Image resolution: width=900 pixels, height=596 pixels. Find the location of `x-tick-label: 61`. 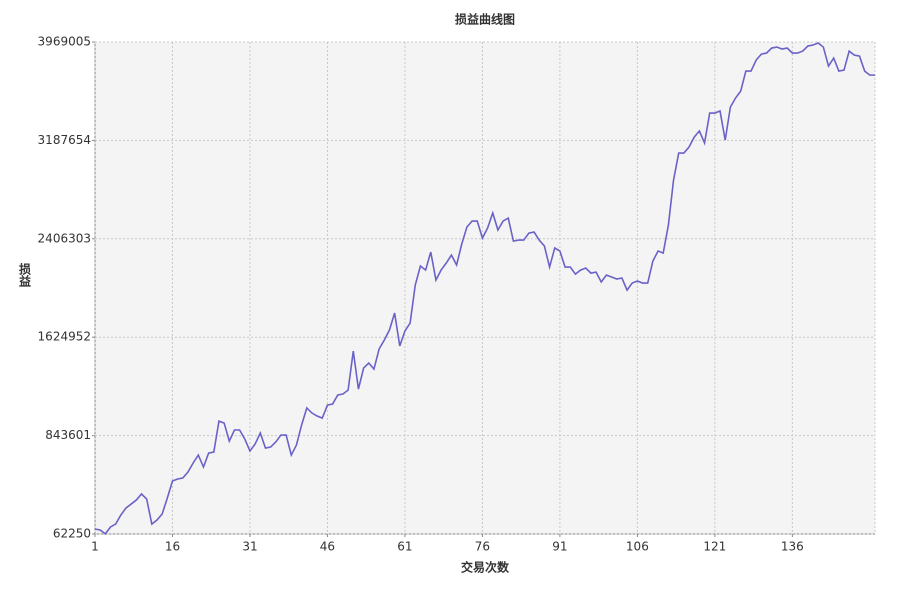

x-tick-label: 61 is located at coordinates (404, 547).